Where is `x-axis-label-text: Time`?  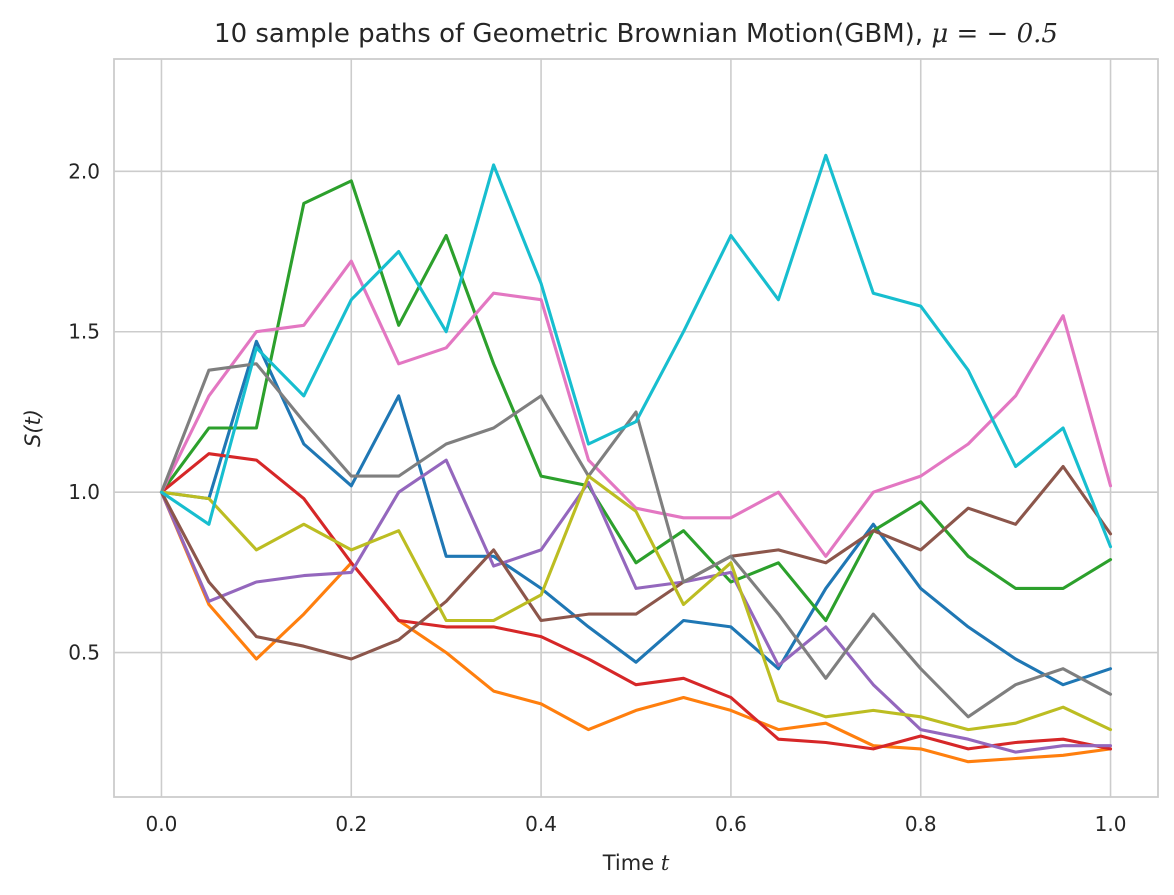 x-axis-label-text: Time is located at coordinates (631, 863).